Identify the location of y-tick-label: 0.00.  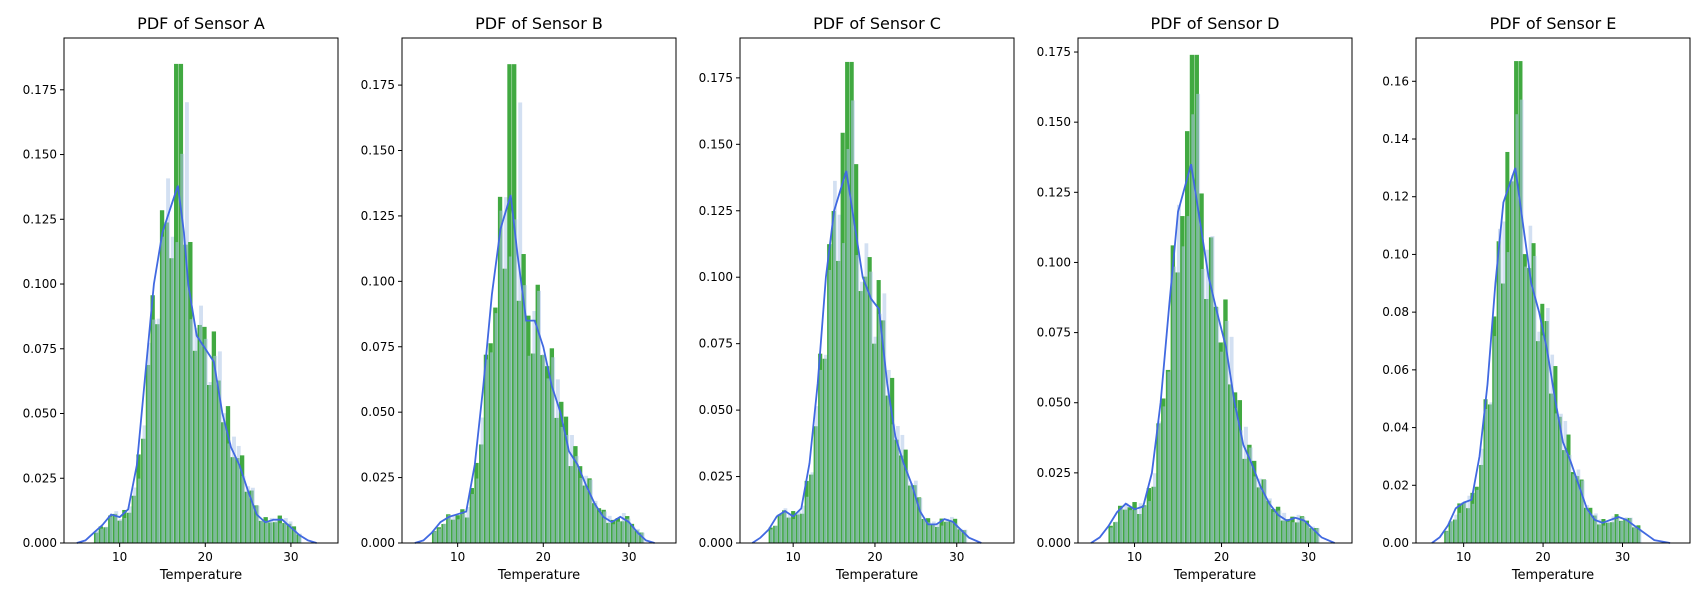
(1395, 543).